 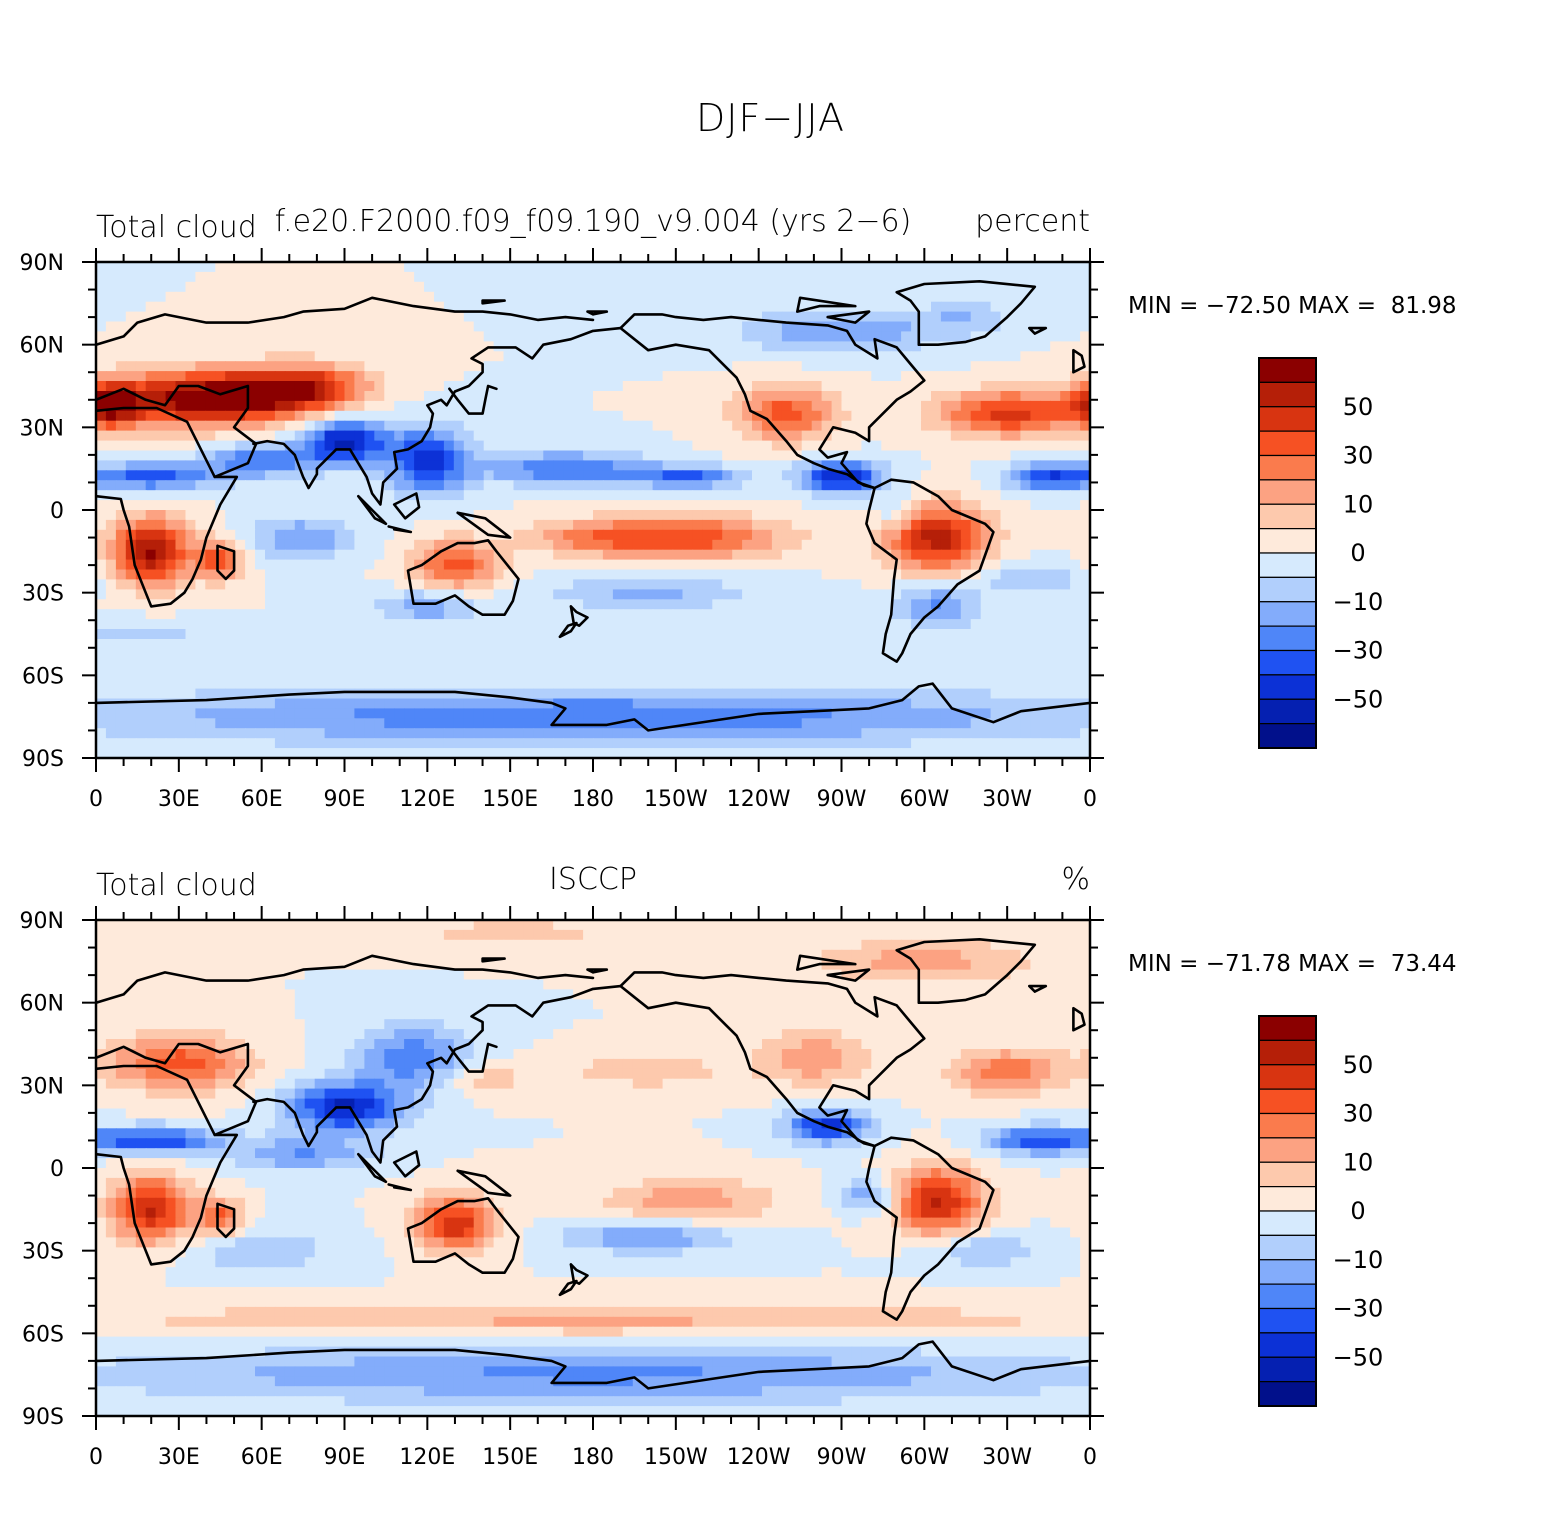 I want to click on lat-tick-label: 60S, so click(x=43, y=676).